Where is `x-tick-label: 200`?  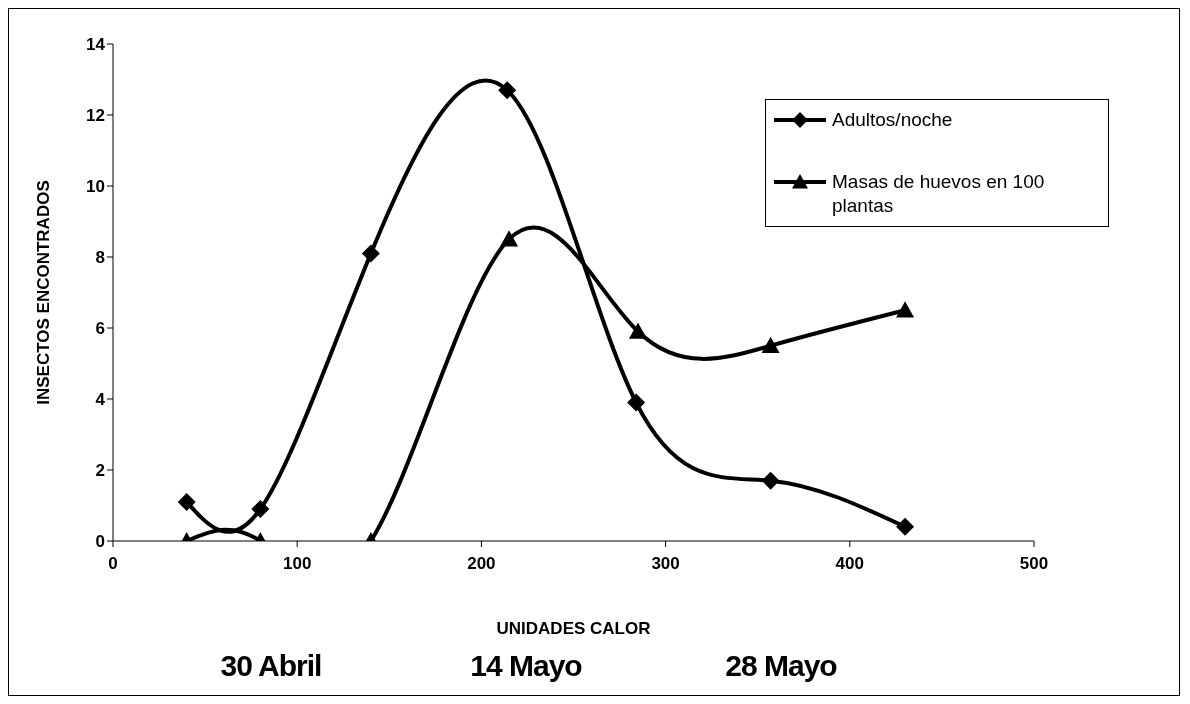
x-tick-label: 200 is located at coordinates (481, 564).